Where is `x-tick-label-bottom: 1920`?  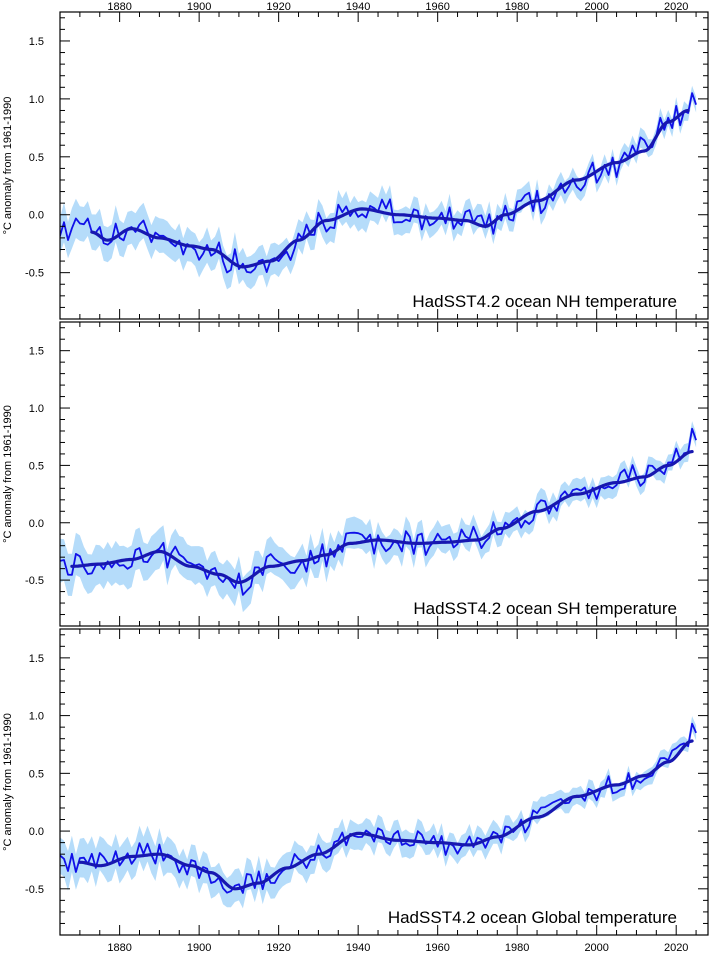 x-tick-label-bottom: 1920 is located at coordinates (278, 948).